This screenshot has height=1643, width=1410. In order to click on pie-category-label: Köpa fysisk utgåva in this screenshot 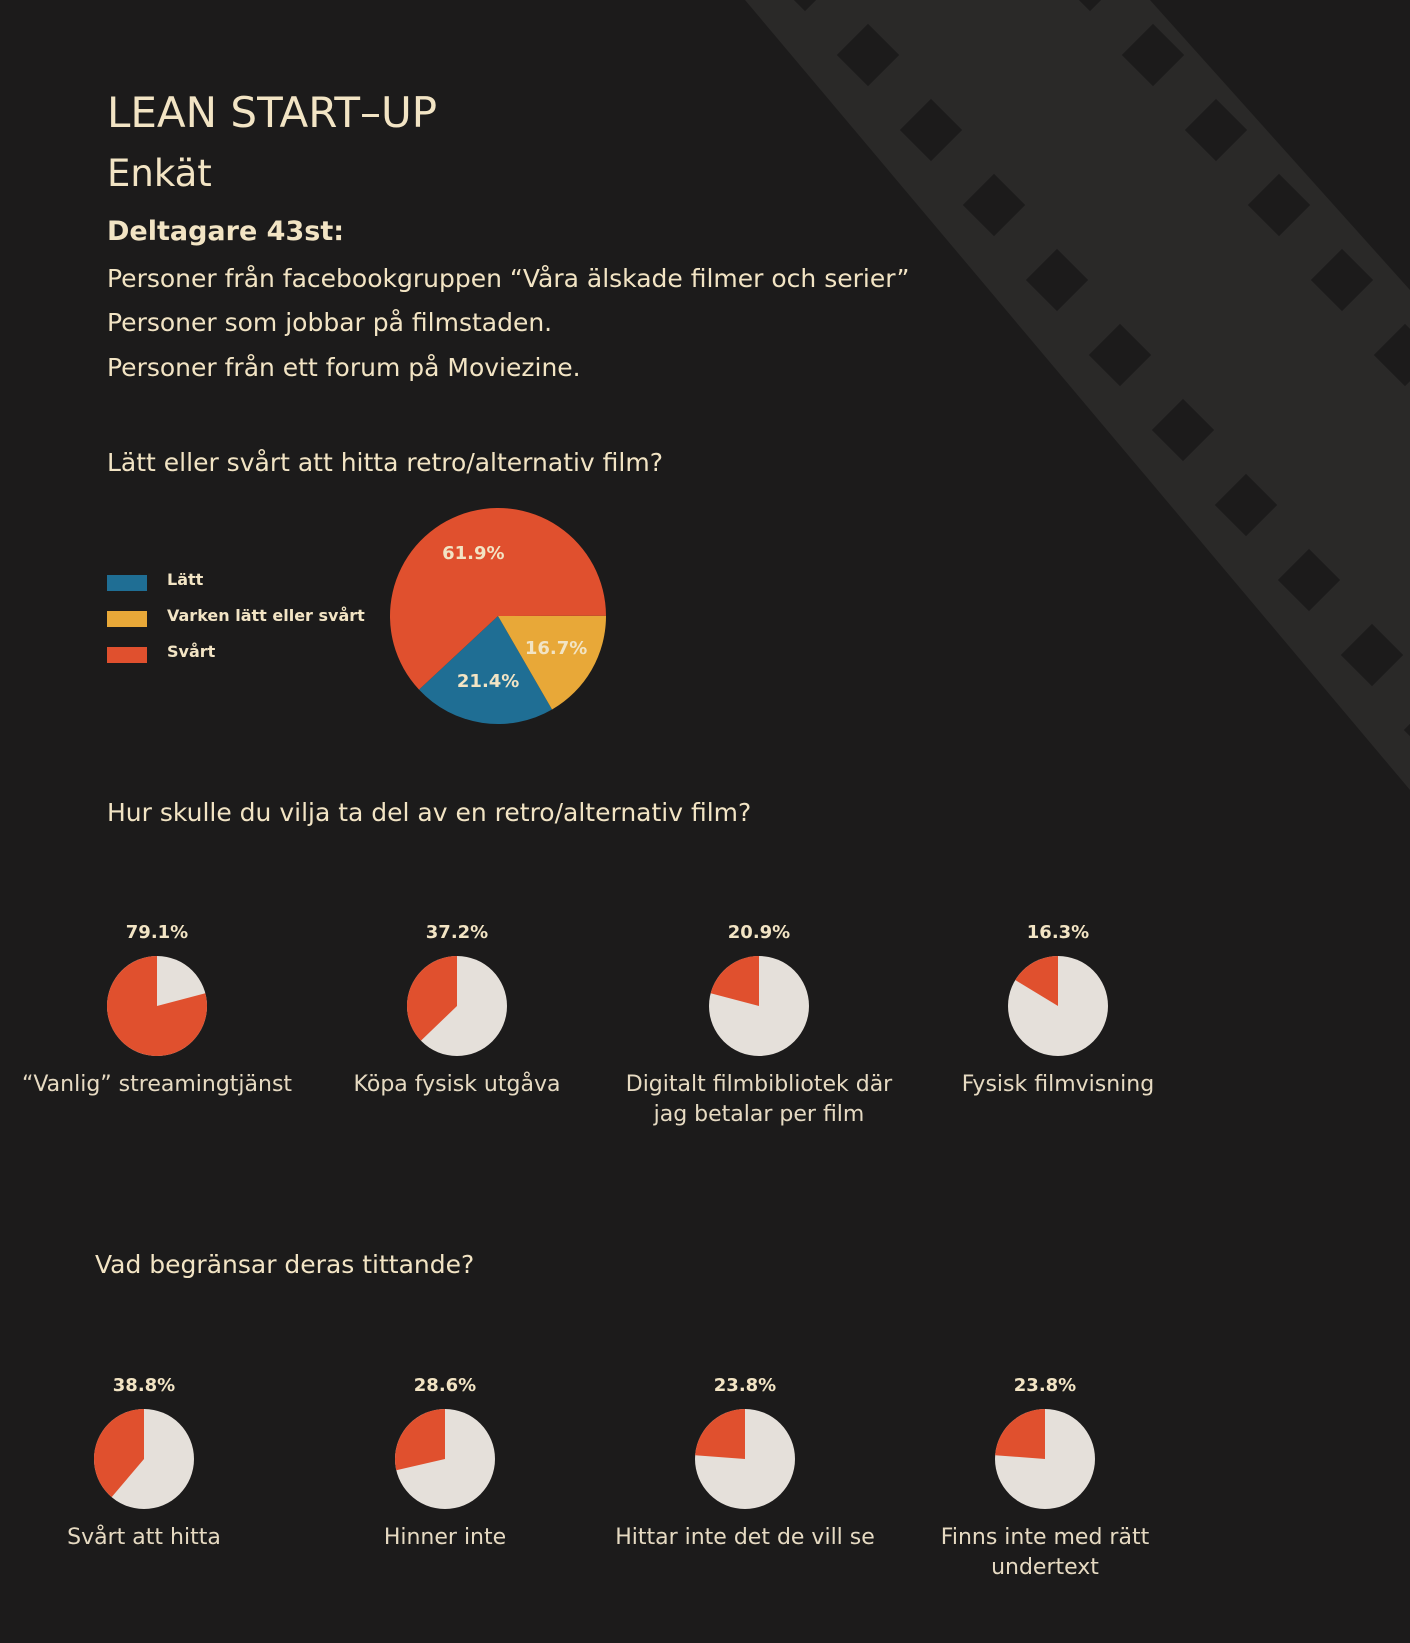, I will do `click(457, 1084)`.